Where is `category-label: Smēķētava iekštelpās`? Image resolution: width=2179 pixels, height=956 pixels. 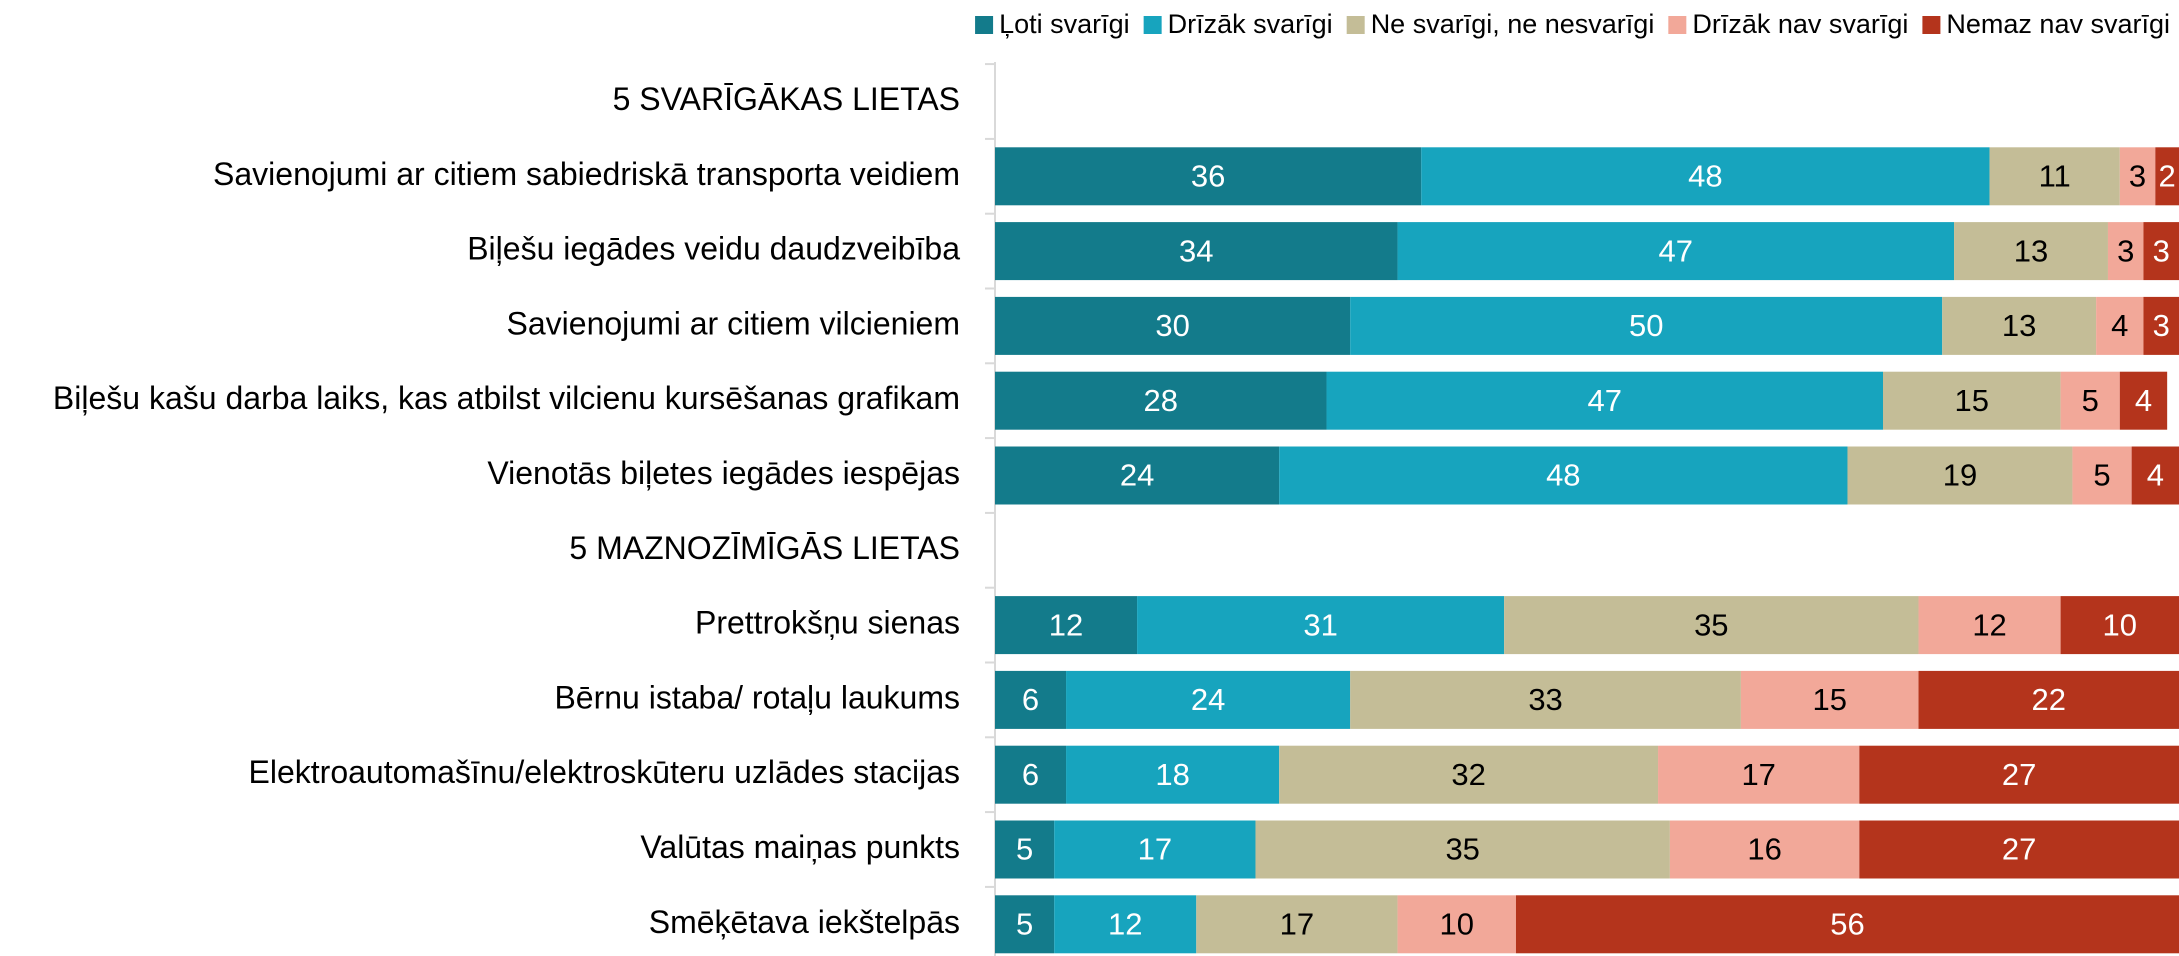 category-label: Smēķētava iekštelpās is located at coordinates (804, 922).